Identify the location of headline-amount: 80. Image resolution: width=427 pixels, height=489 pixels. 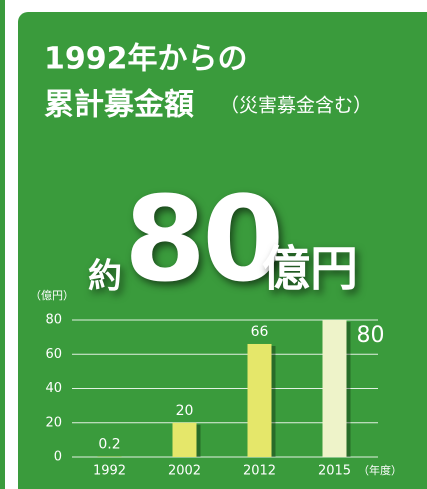
(202, 239).